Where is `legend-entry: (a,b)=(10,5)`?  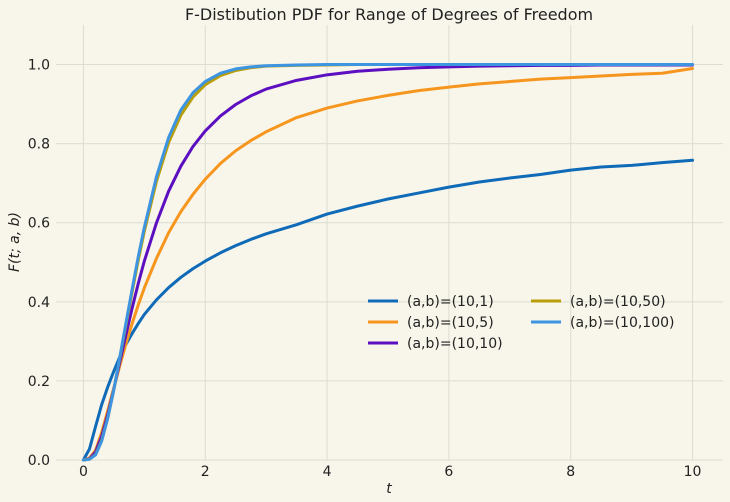
legend-entry: (a,b)=(10,5) is located at coordinates (431, 323).